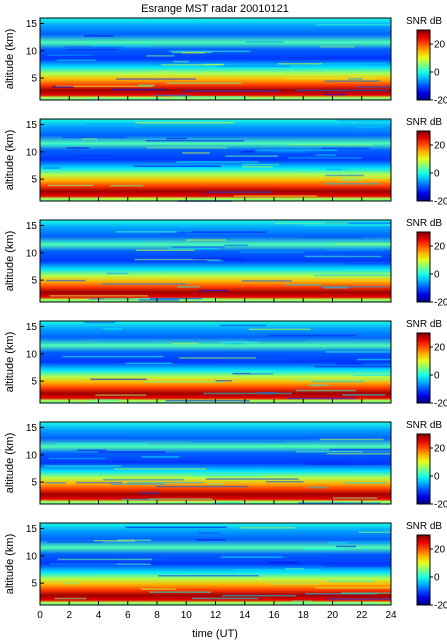  I want to click on x-tick-label: 4, so click(99, 615).